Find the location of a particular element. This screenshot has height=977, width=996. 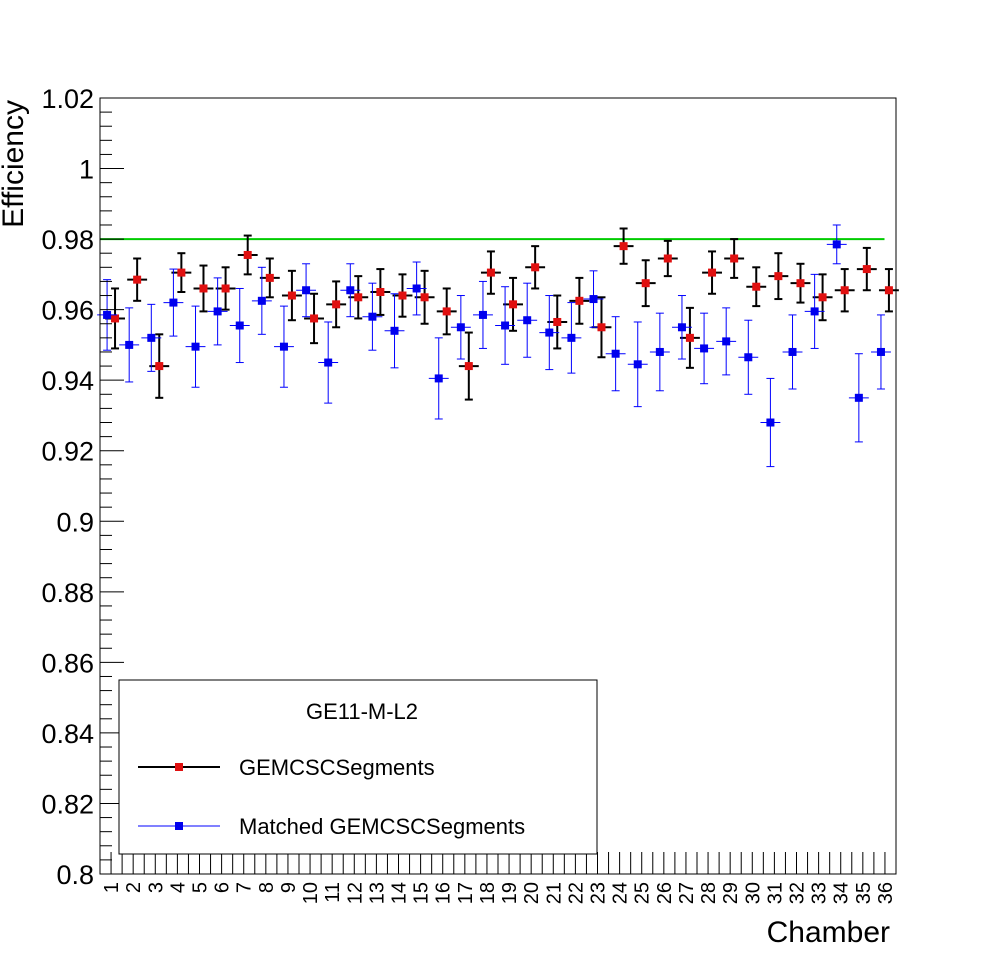

legend-label-matched: Matched GEMCSCSegments is located at coordinates (382, 826).